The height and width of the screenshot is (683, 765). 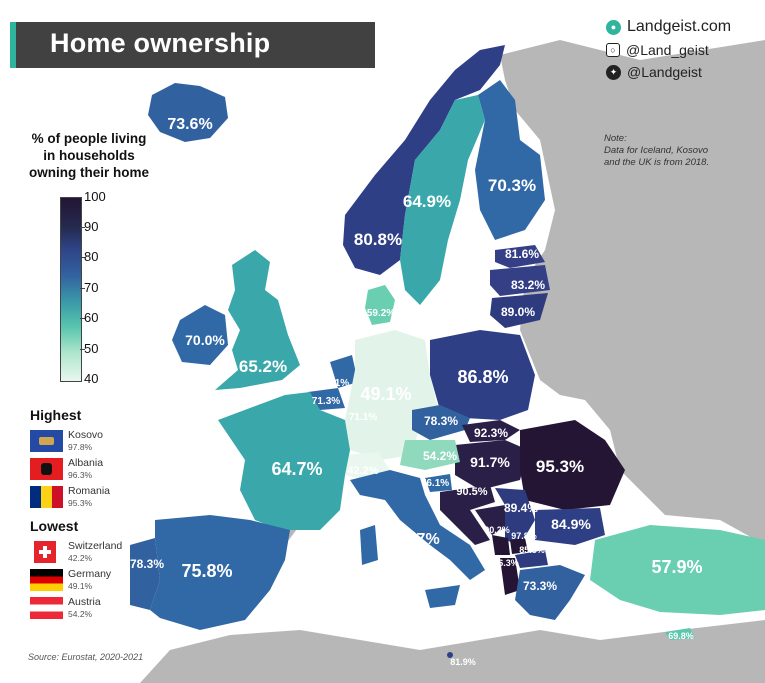 I want to click on label-uk: 65.2%, so click(x=263, y=366).